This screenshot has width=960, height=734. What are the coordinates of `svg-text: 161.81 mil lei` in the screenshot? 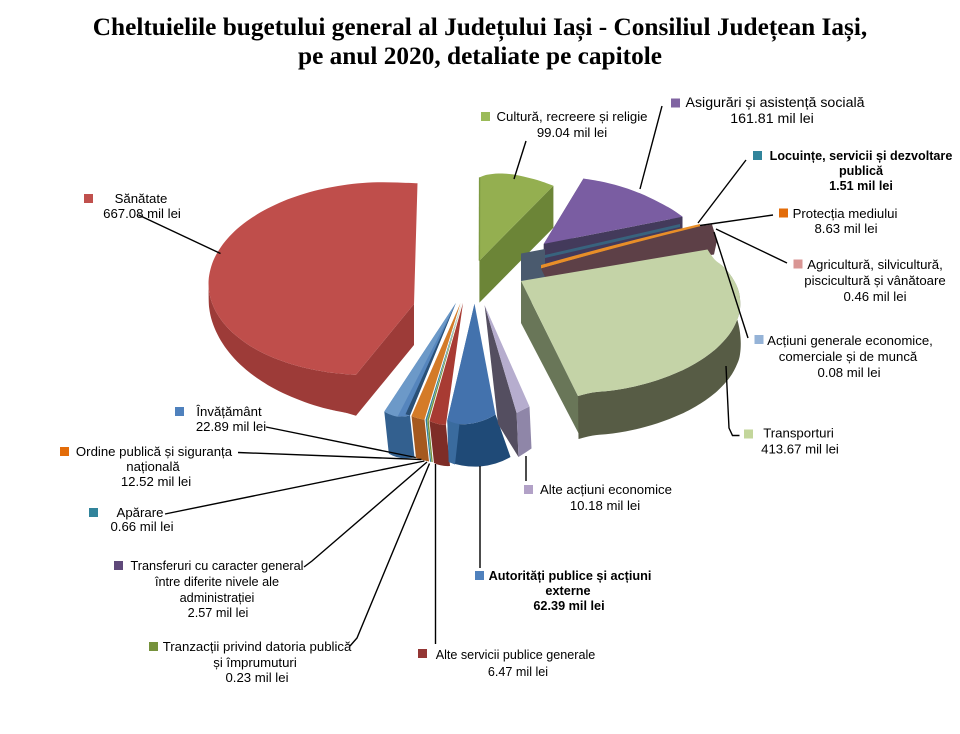 It's located at (772, 119).